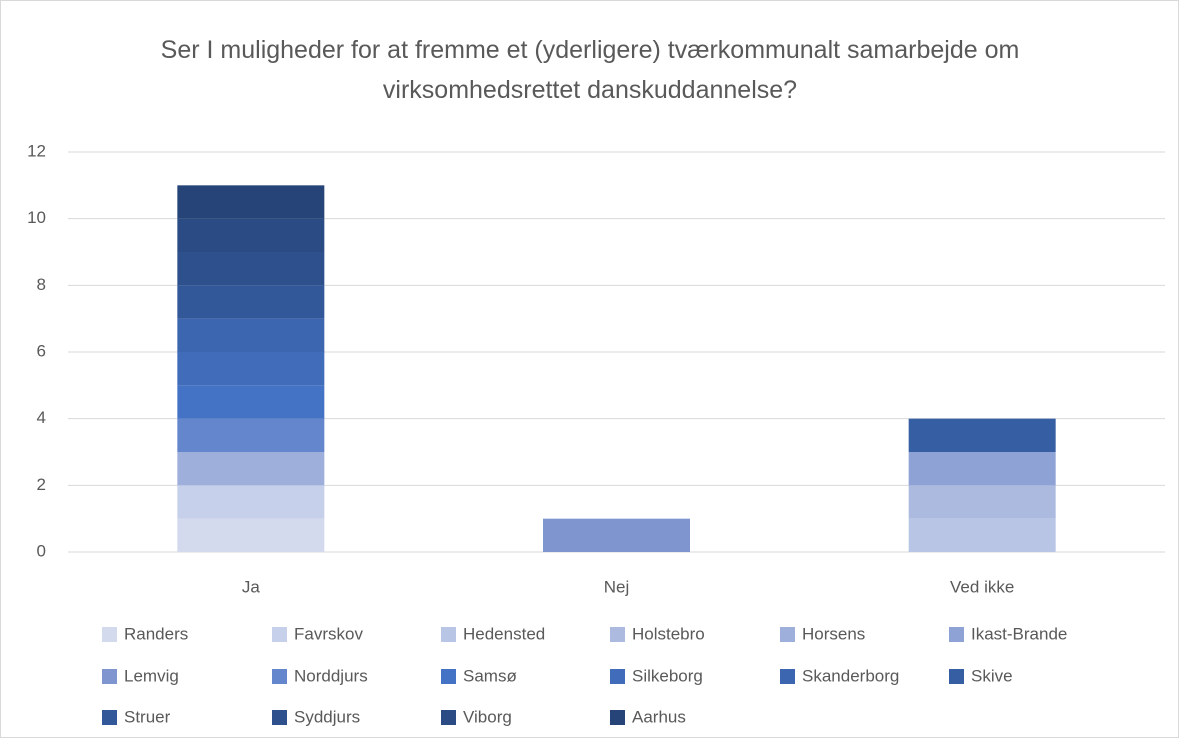 The height and width of the screenshot is (738, 1179). I want to click on legend-label: Favrskov, so click(328, 633).